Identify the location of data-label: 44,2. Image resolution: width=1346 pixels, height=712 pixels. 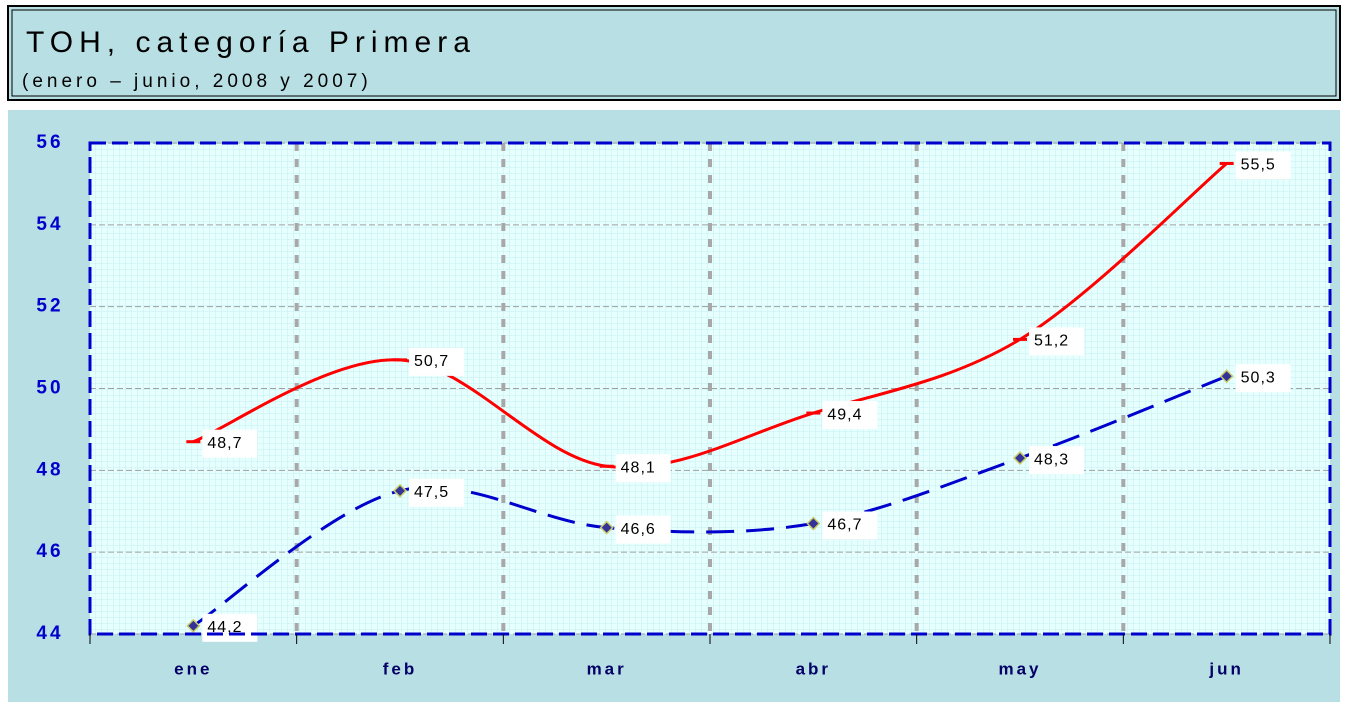
(224, 627).